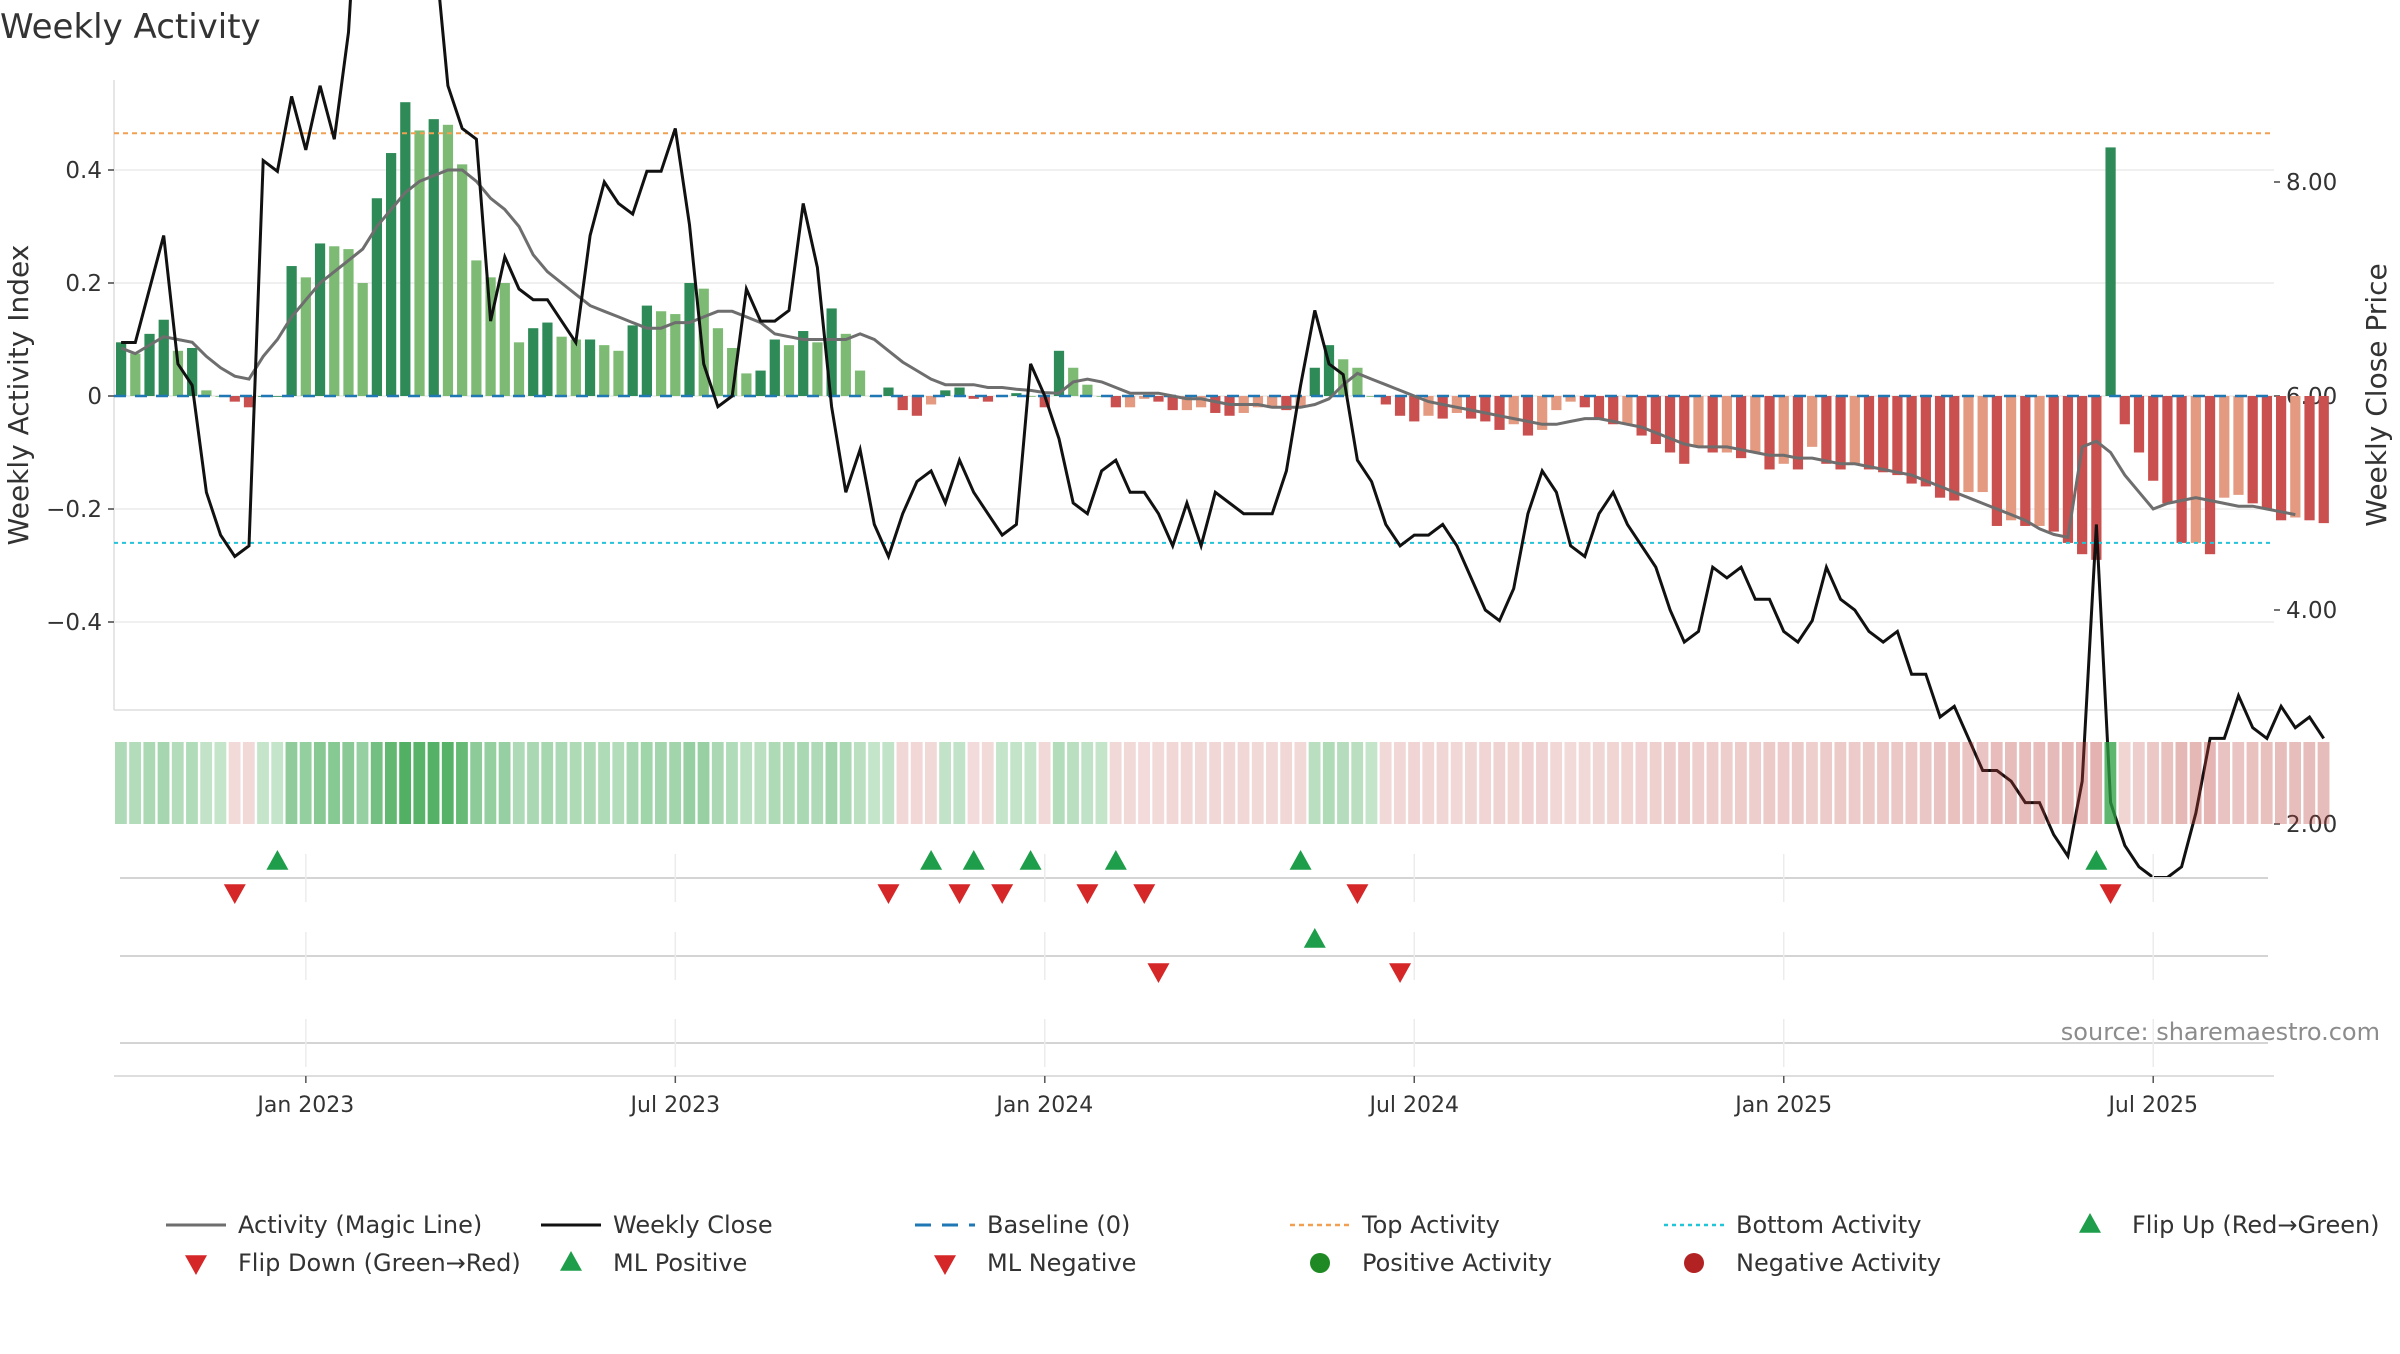 The height and width of the screenshot is (1354, 2400). What do you see at coordinates (18, 395) in the screenshot?
I see `y-axis-label: Weekly Activity Index` at bounding box center [18, 395].